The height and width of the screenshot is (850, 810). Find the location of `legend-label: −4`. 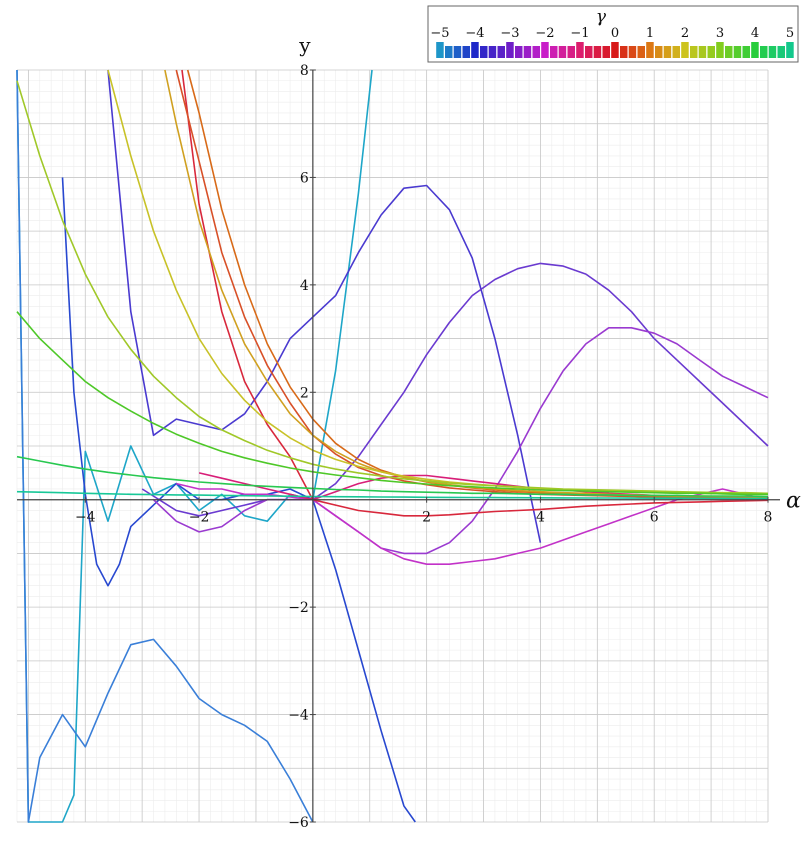

legend-label: −4 is located at coordinates (474, 33).